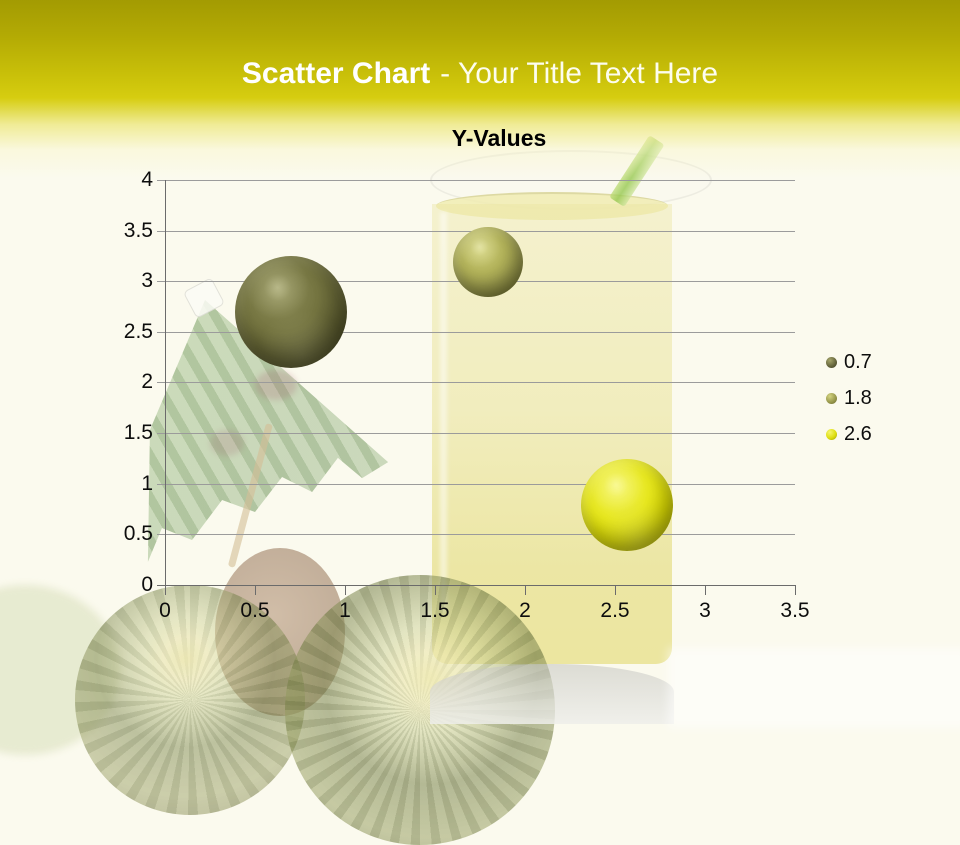 Image resolution: width=960 pixels, height=845 pixels. I want to click on legend: 0.7 1.8 2.6, so click(849, 405).